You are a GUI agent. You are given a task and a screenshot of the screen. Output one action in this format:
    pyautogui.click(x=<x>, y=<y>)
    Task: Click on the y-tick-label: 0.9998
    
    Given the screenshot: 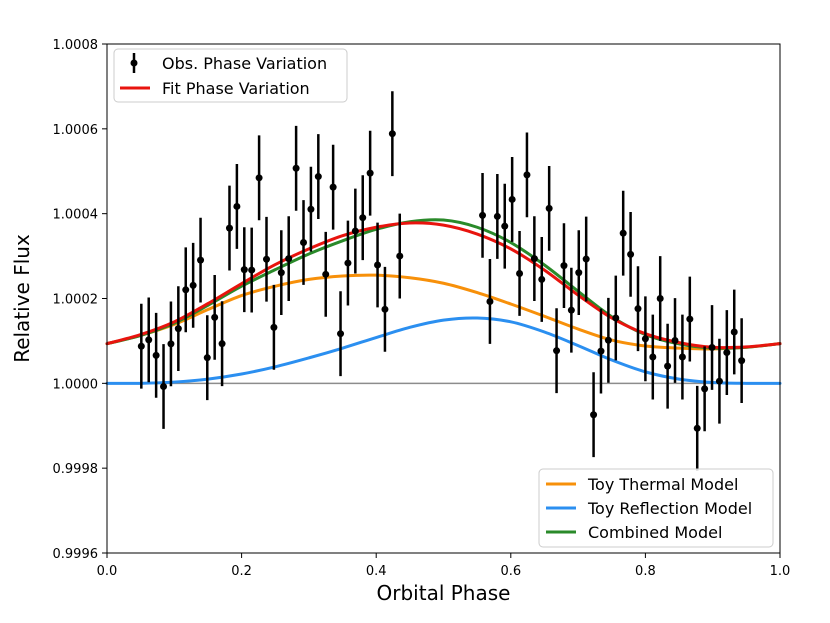 What is the action you would take?
    pyautogui.click(x=76, y=469)
    